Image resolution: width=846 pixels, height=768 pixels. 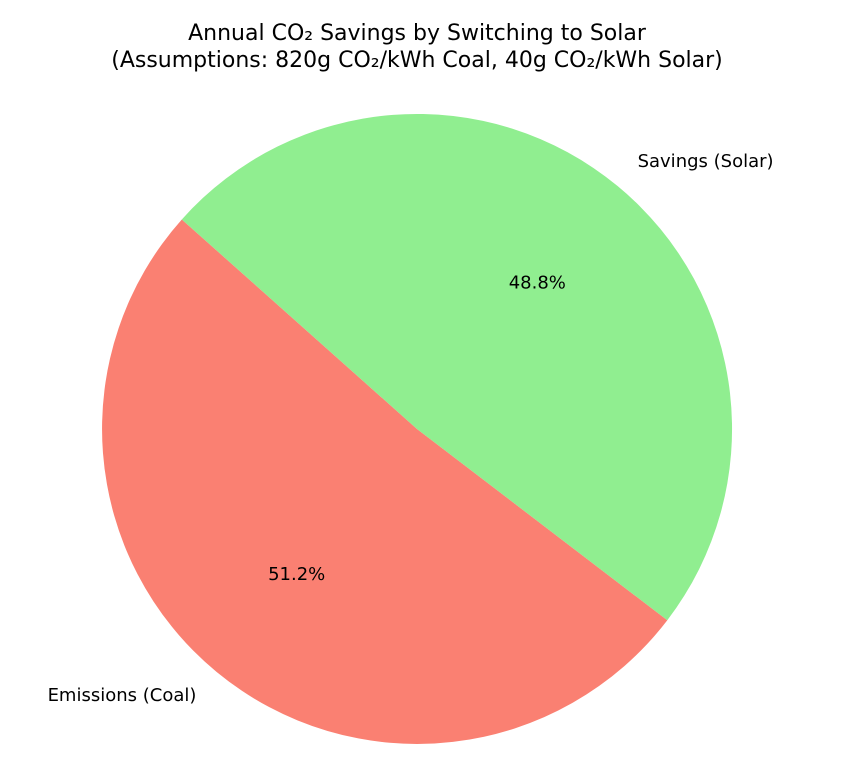 What do you see at coordinates (706, 161) in the screenshot?
I see `slice-label-2: Savings (Solar)` at bounding box center [706, 161].